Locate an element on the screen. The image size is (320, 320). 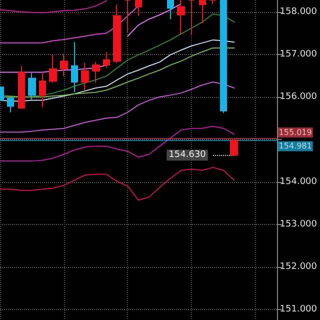
ref-line-label: 154.981 is located at coordinates (295, 146).